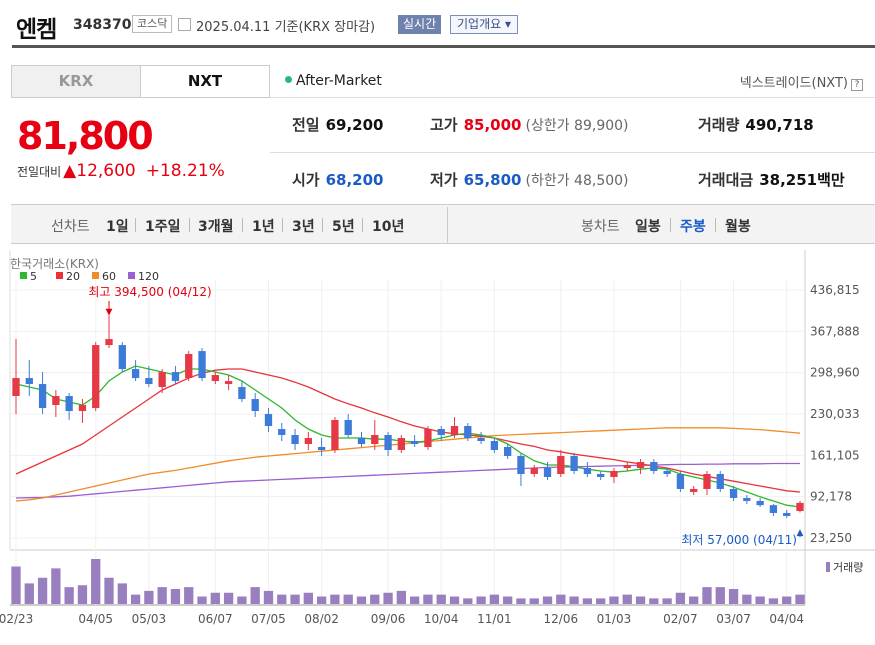  Describe the element at coordinates (343, 227) in the screenshot. I see `period-5y: 5년` at that location.